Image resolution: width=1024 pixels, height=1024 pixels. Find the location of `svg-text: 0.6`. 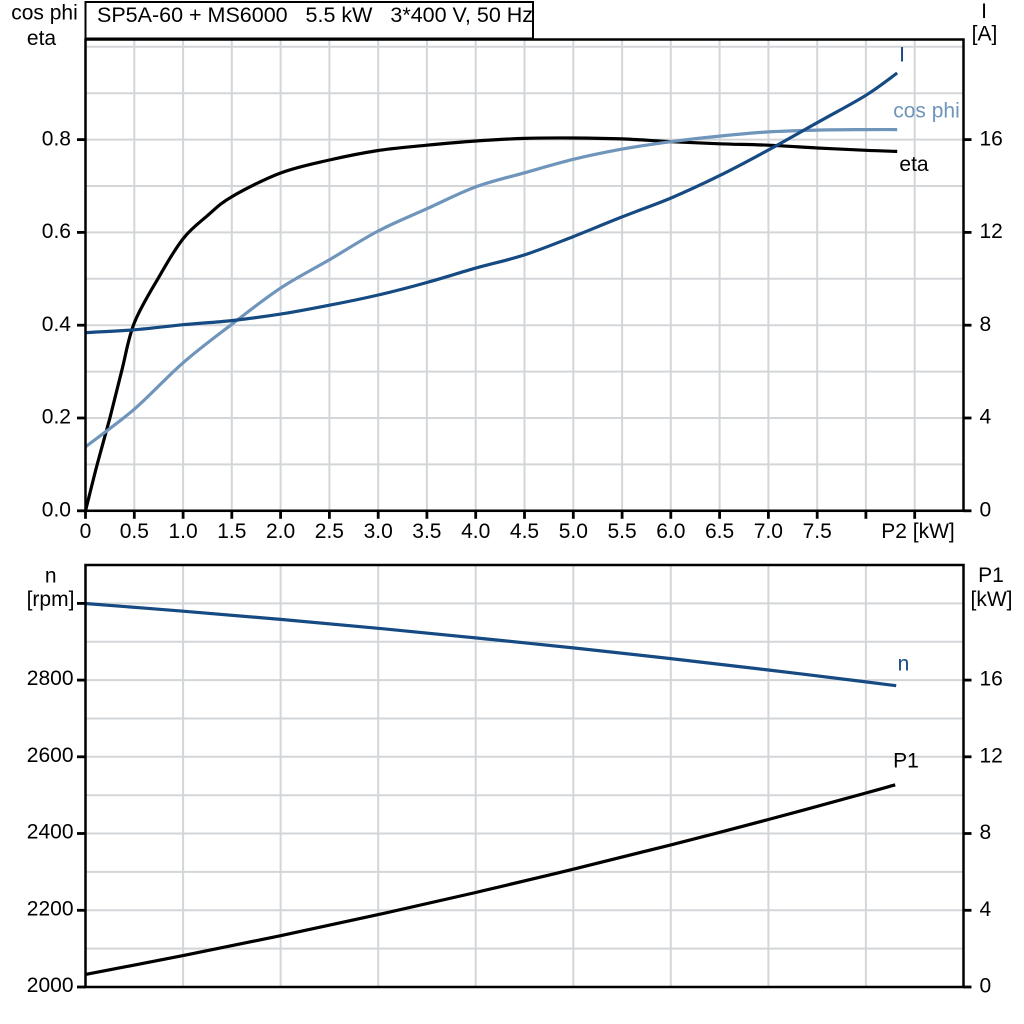

svg-text: 0.6 is located at coordinates (56, 231).